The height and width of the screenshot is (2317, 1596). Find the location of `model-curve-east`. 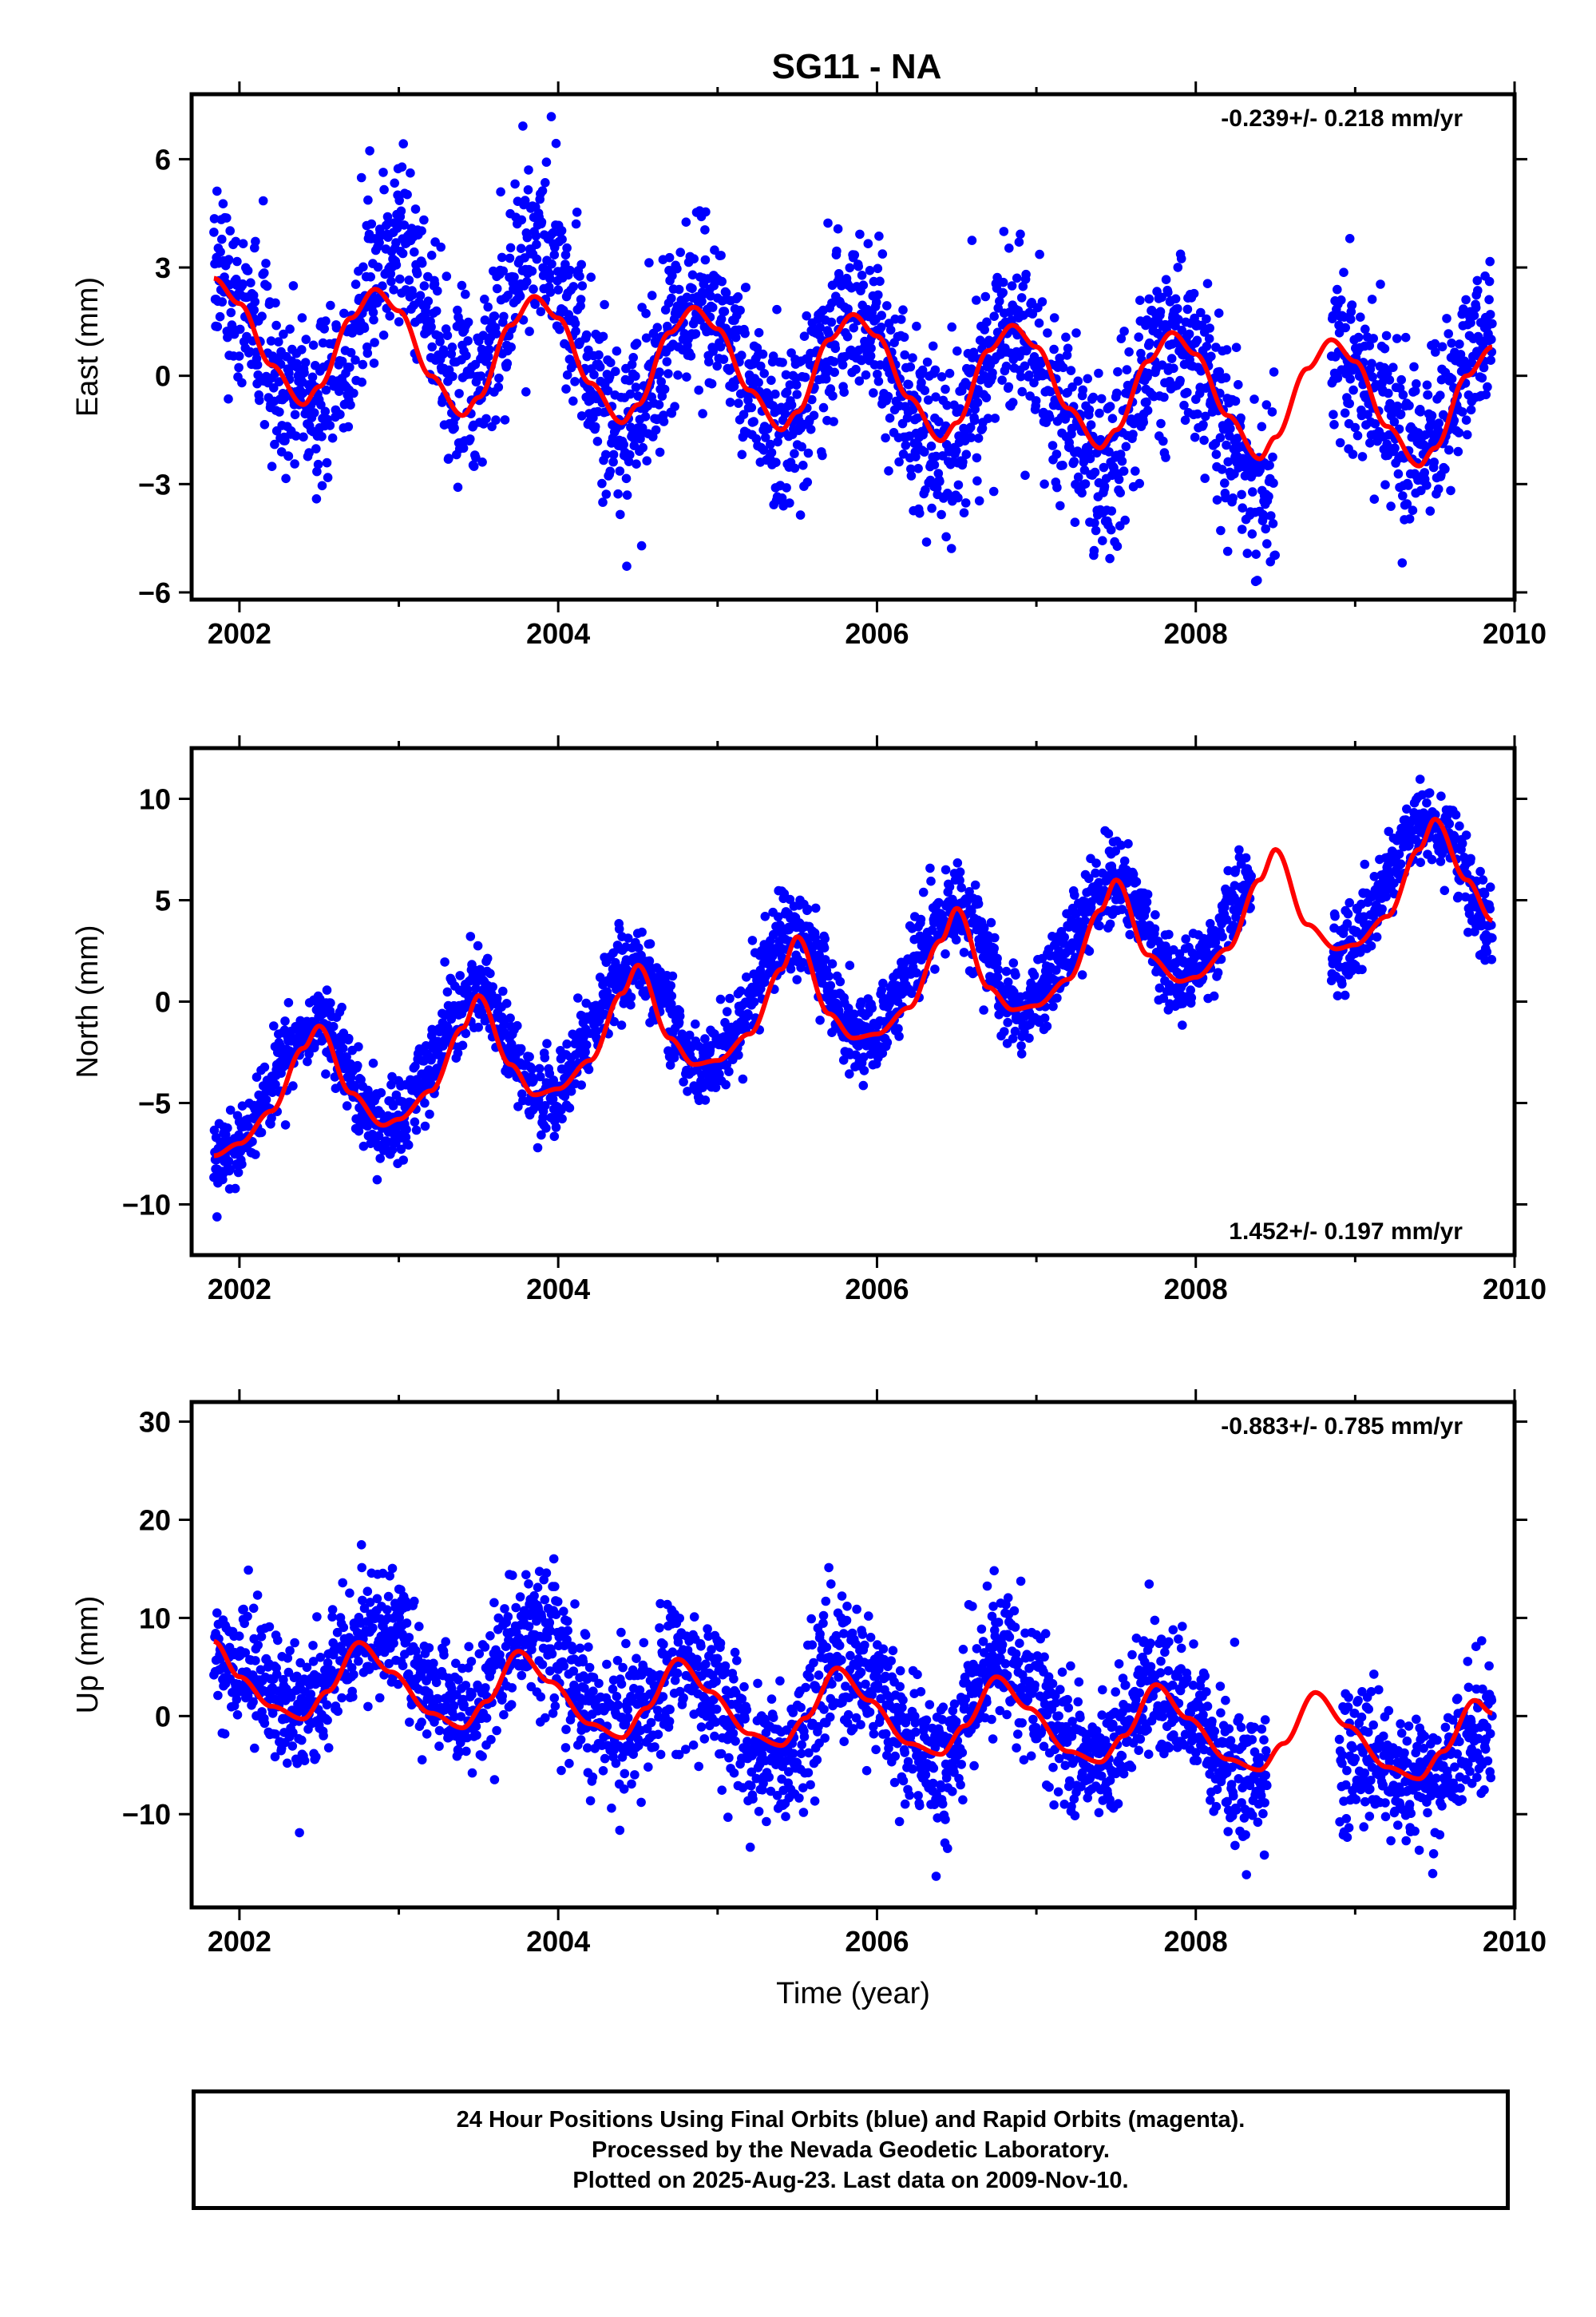

model-curve-east is located at coordinates (853, 372).